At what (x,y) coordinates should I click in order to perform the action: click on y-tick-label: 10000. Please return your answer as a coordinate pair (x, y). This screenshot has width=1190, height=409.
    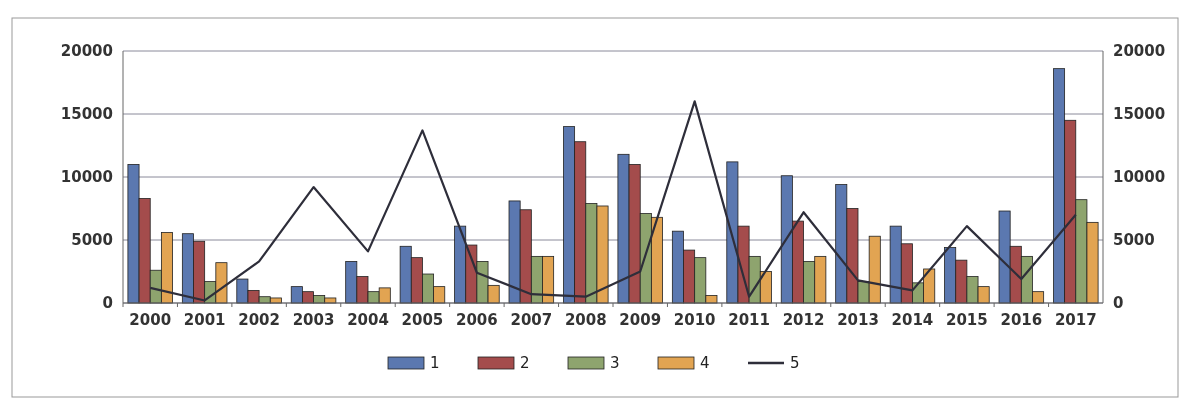
    Looking at the image, I should click on (86, 177).